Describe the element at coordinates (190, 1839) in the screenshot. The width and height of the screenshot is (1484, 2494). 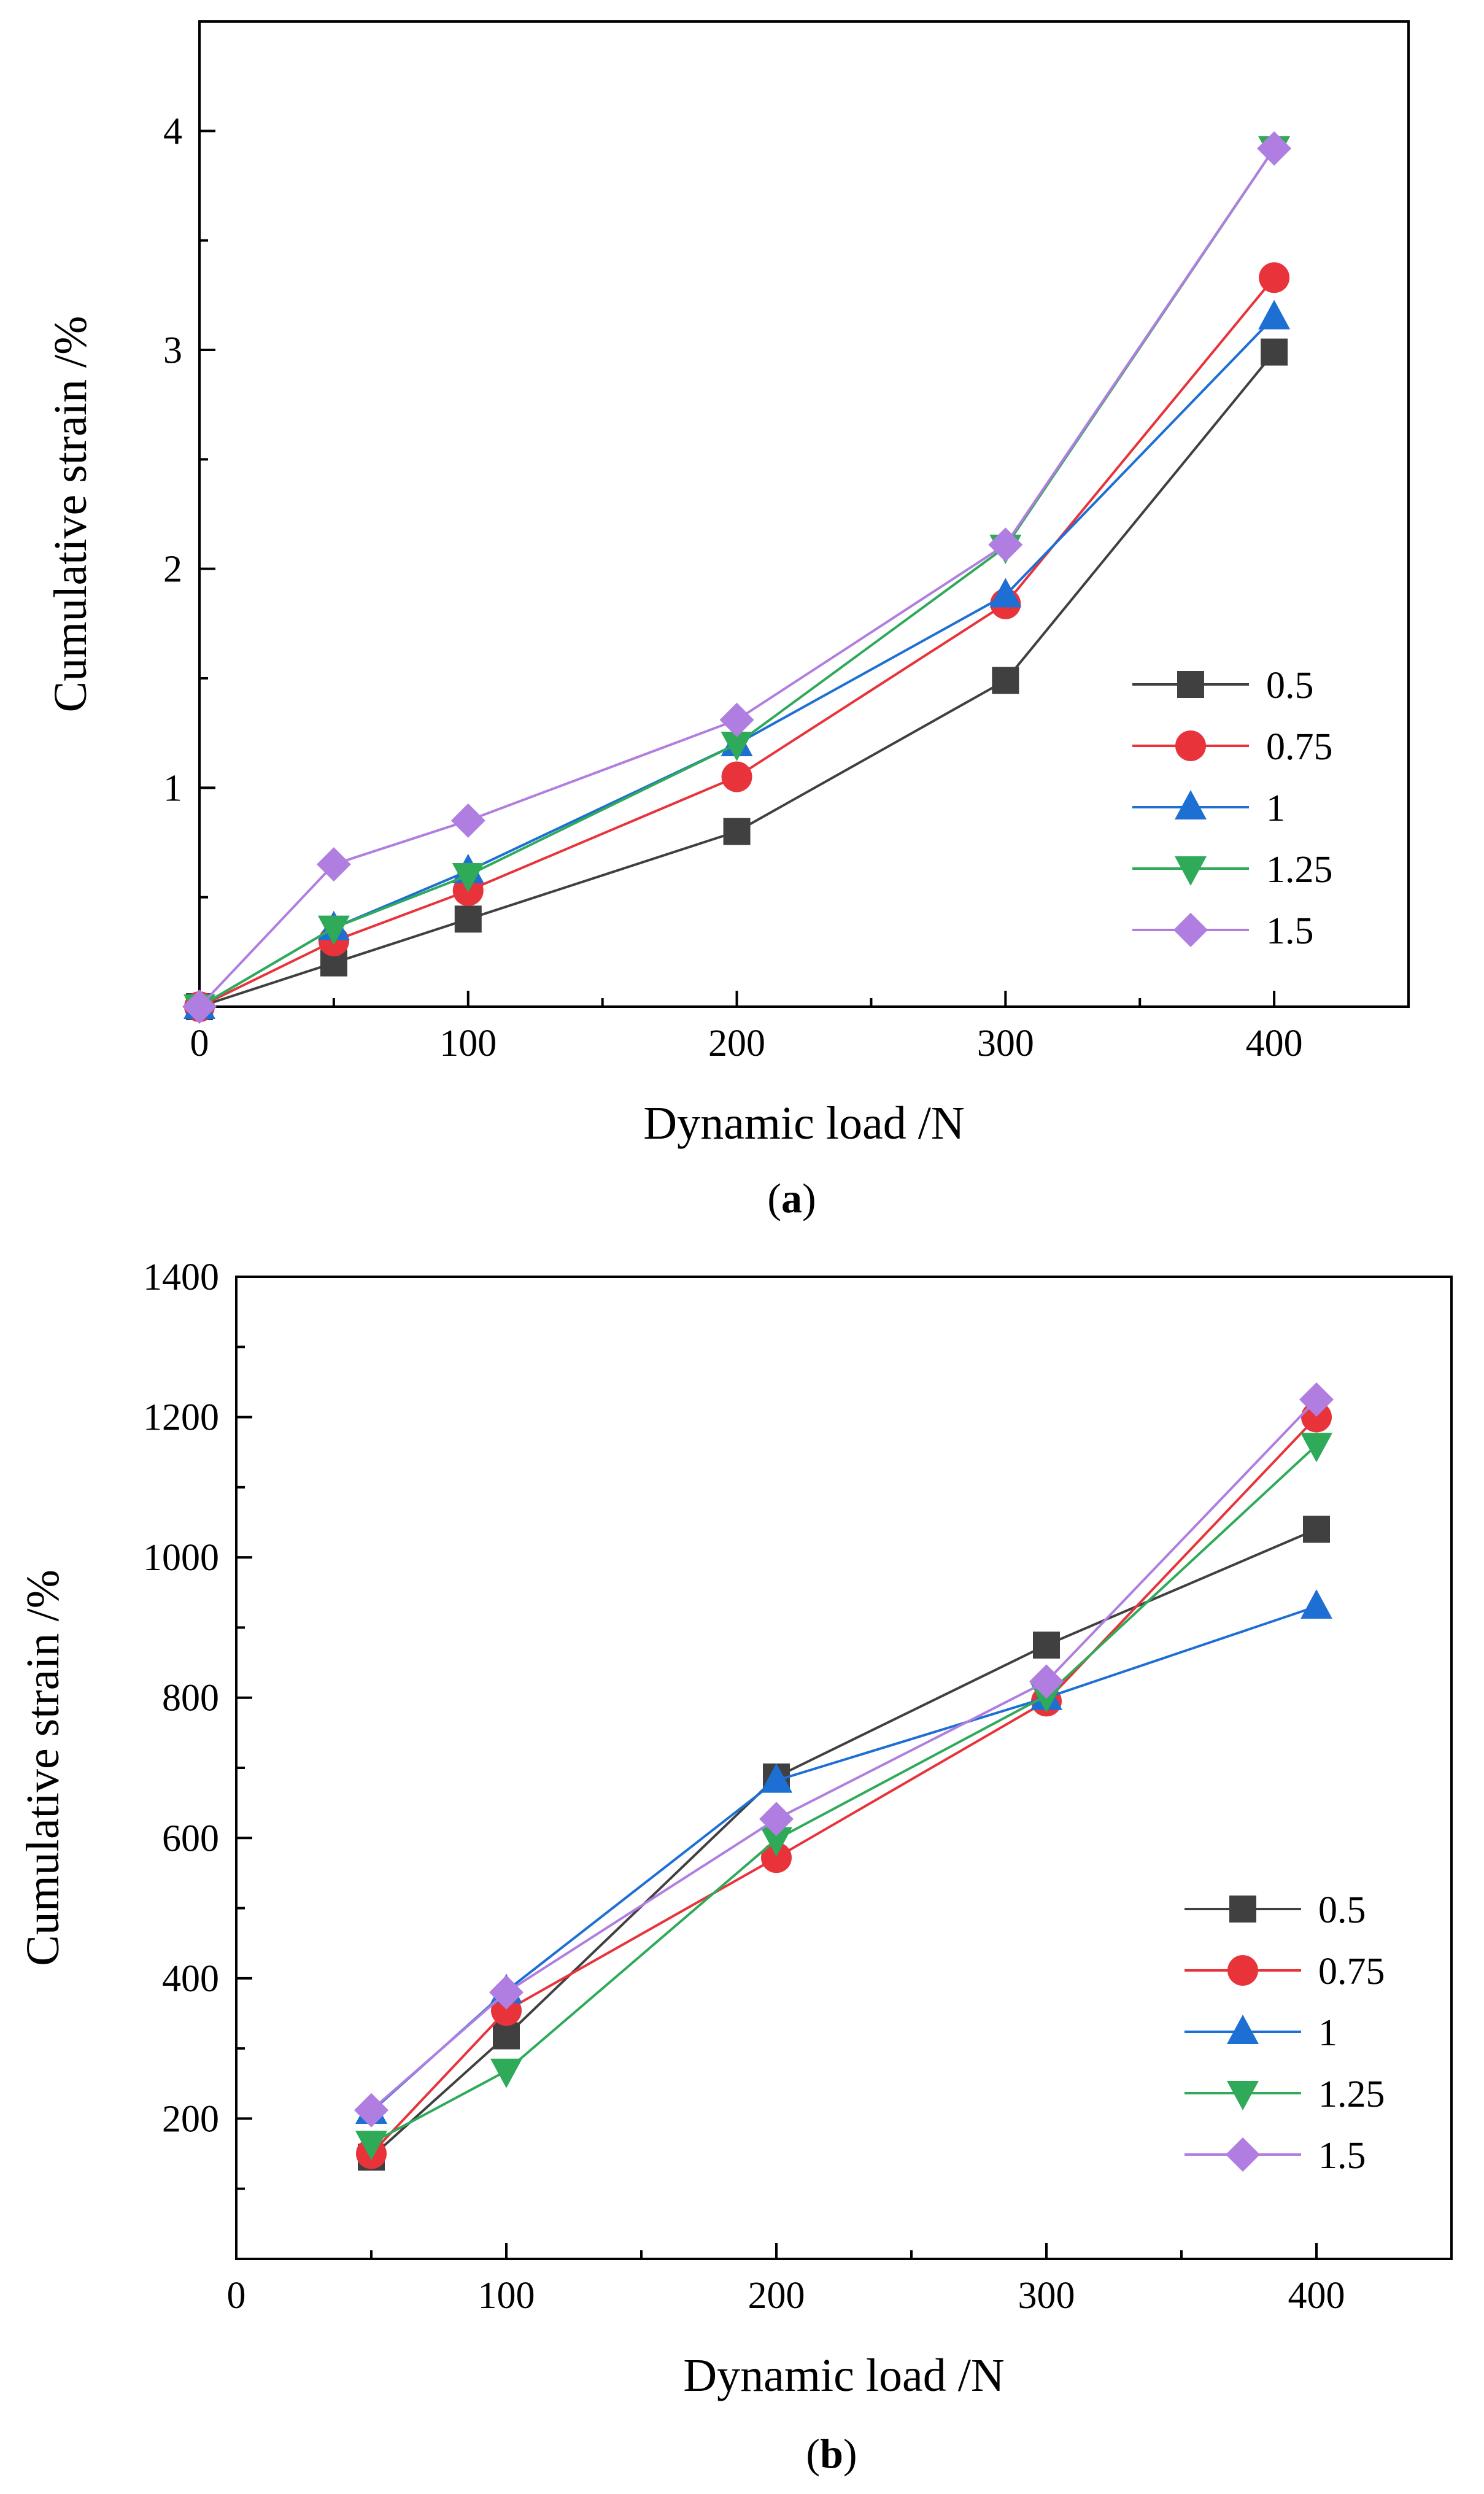
I see `y-tick-label: 600` at that location.